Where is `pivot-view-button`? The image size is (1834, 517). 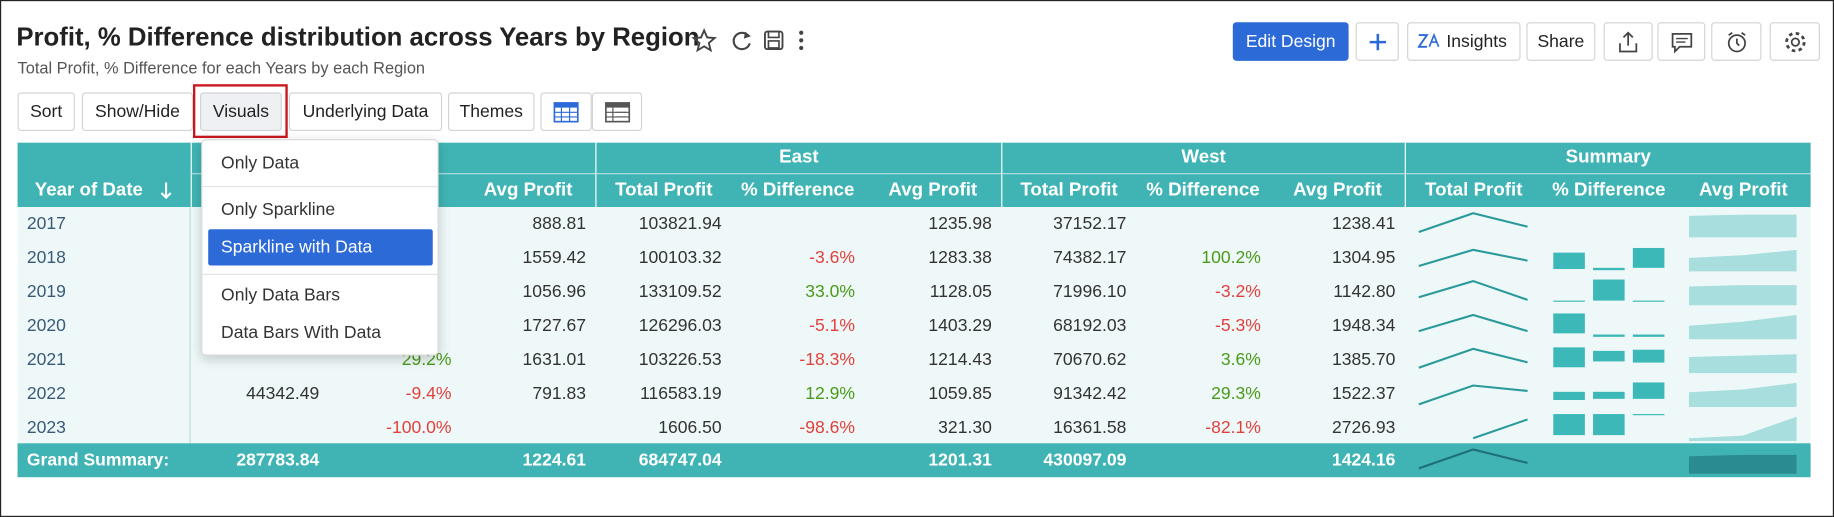
pivot-view-button is located at coordinates (617, 111).